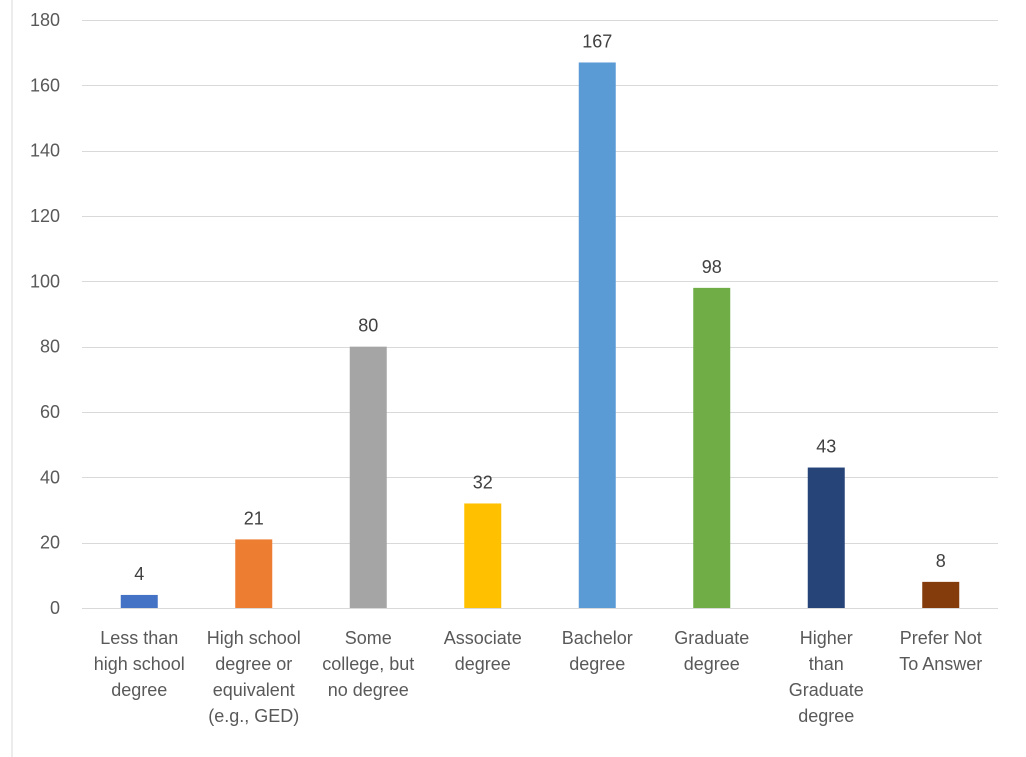 This screenshot has height=757, width=1026. I want to click on data-label: 8, so click(941, 561).